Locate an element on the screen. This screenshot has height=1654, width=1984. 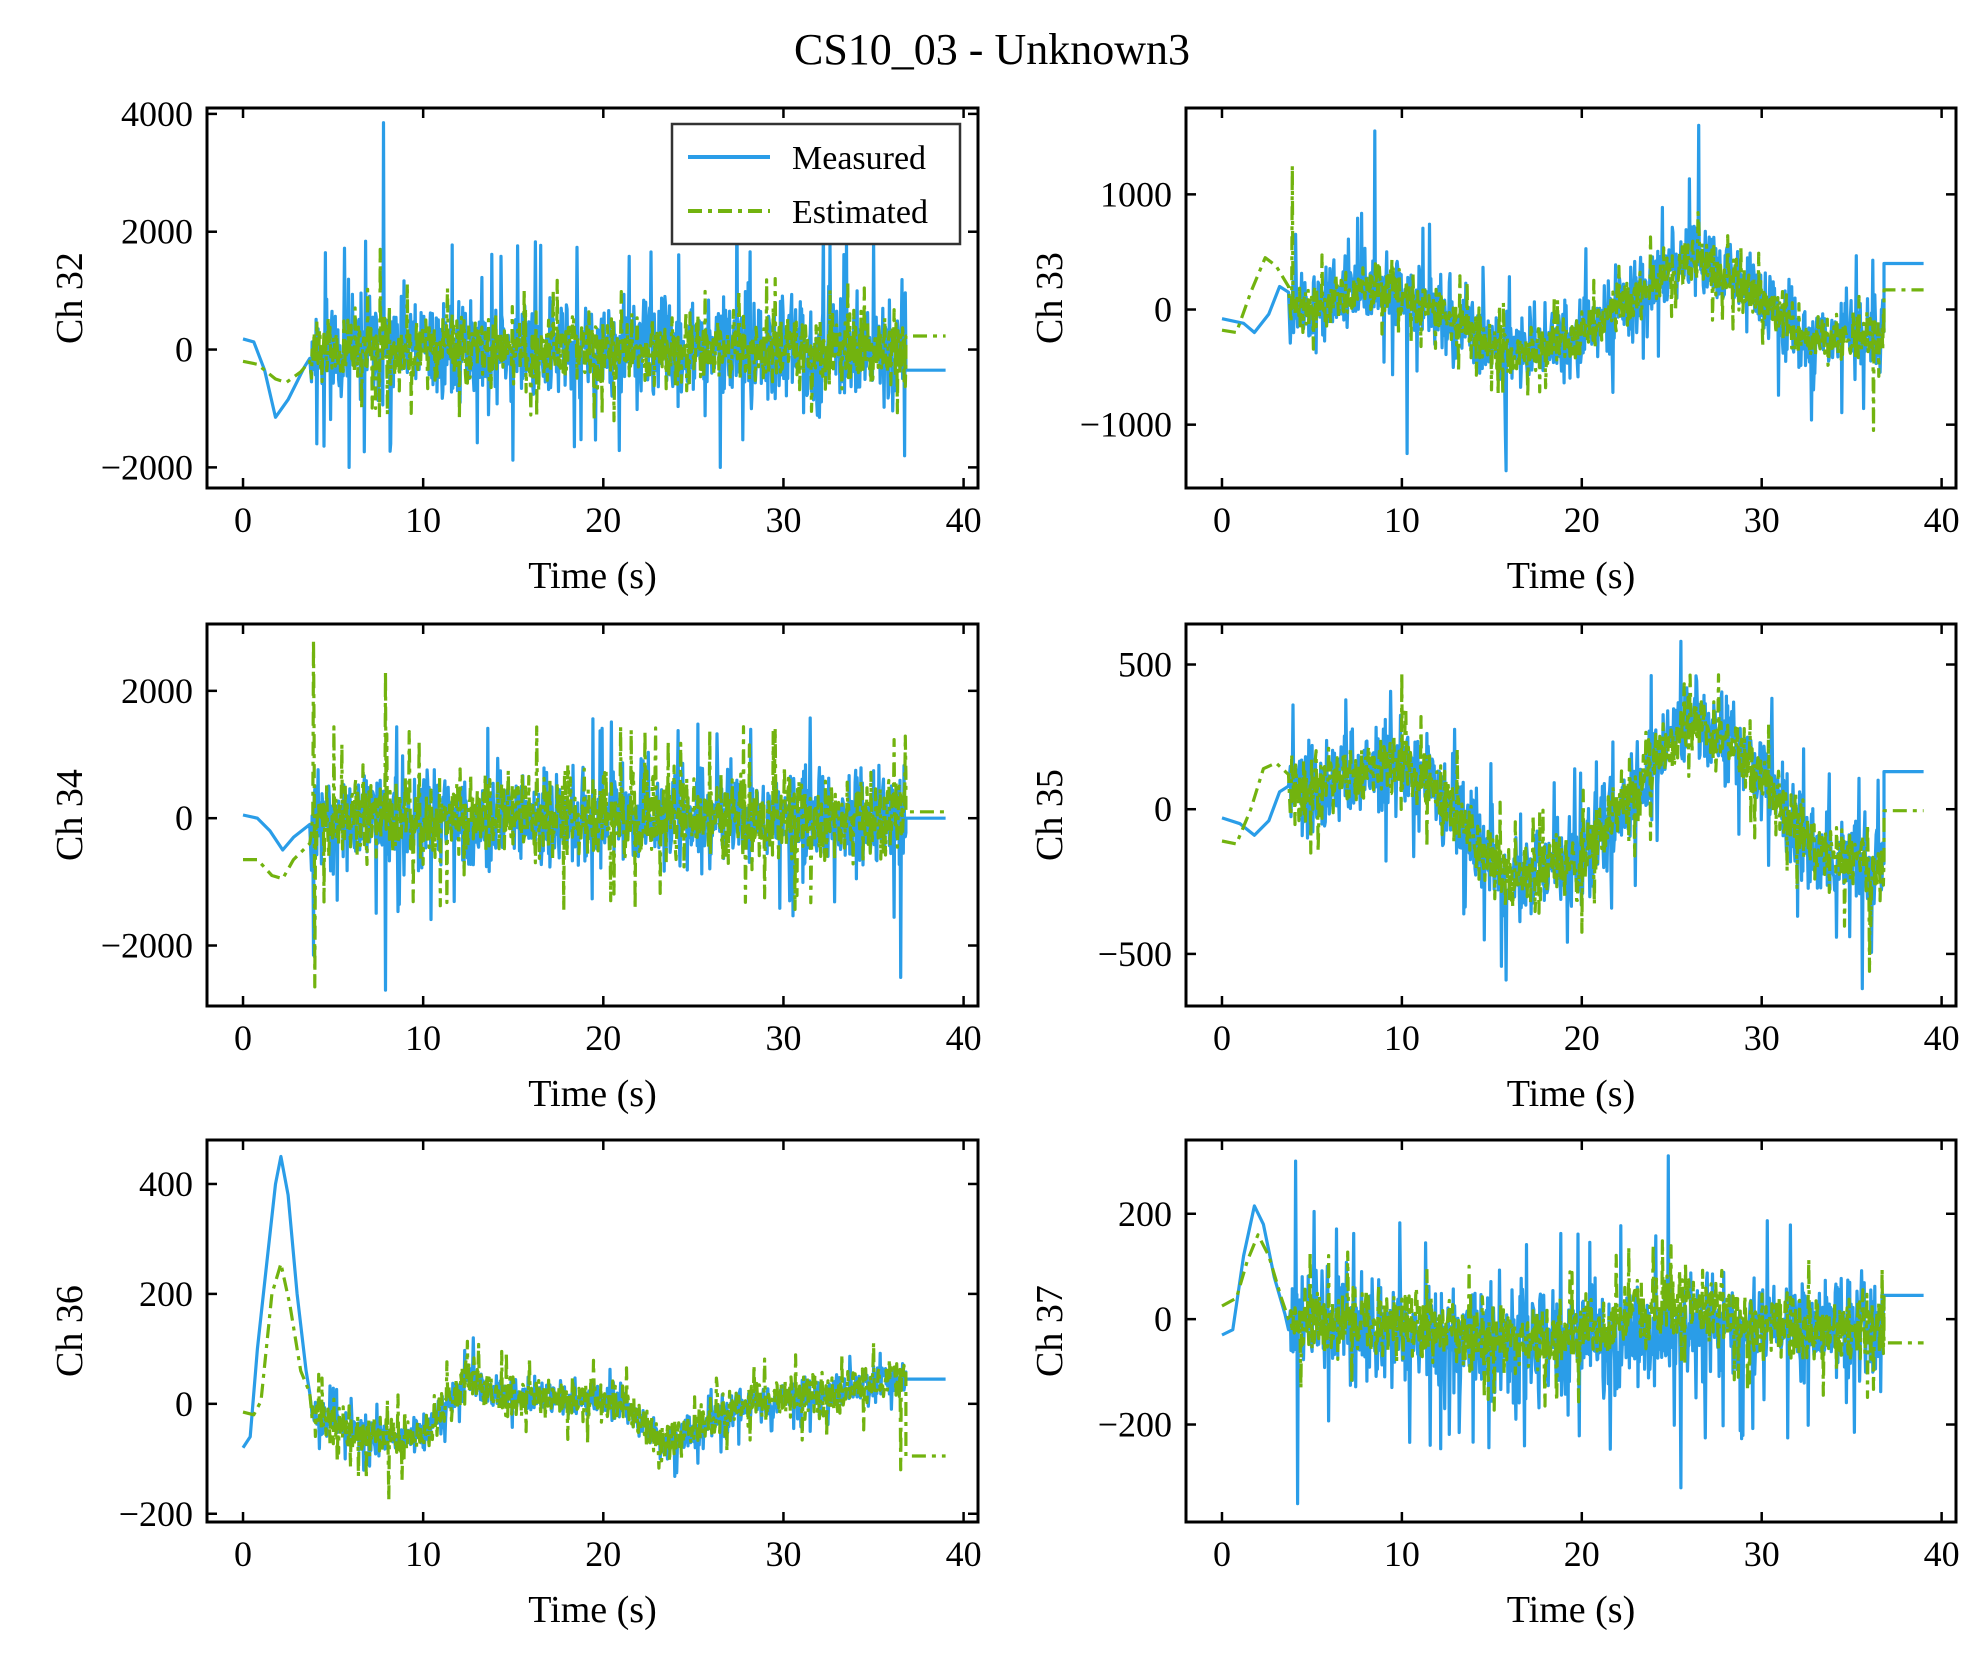
y-axis-label: Ch 33 is located at coordinates (1050, 298).